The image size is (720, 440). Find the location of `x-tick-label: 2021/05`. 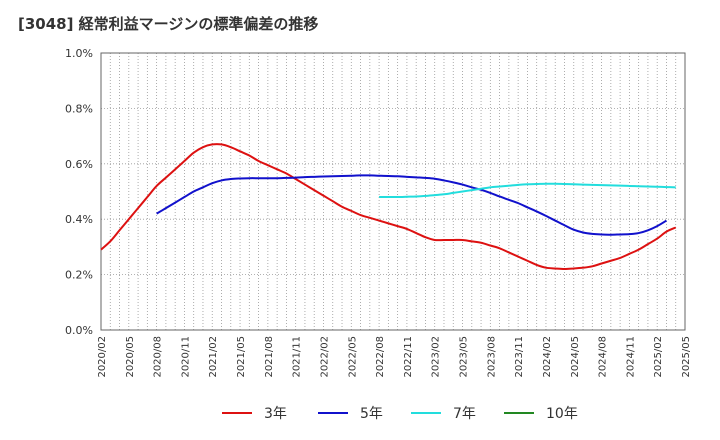

x-tick-label: 2021/05 is located at coordinates (241, 357).